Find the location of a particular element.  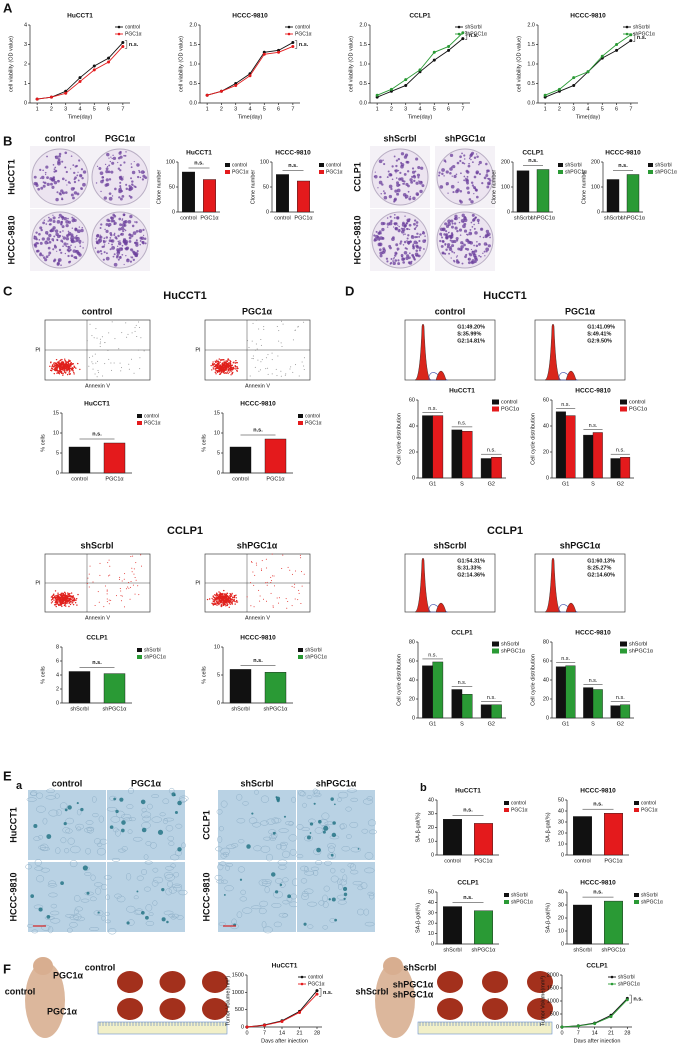

cycle-stat: S:25.27% is located at coordinates (599, 568).